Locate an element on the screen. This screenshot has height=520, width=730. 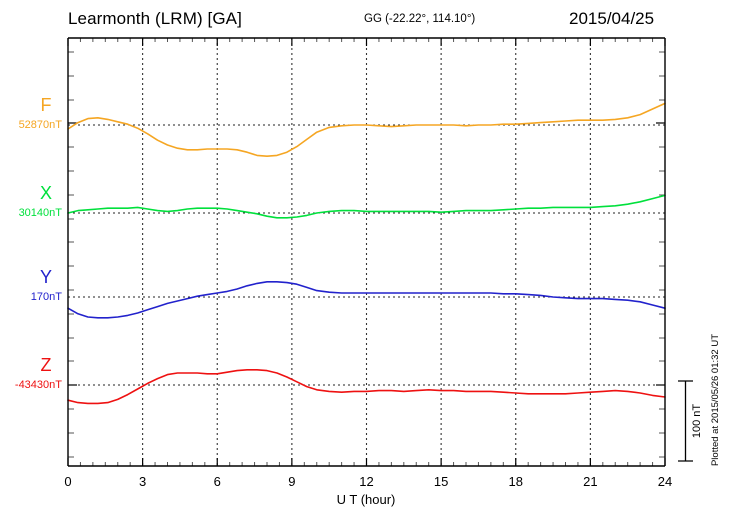
x-tick-label: 12 is located at coordinates (366, 481).